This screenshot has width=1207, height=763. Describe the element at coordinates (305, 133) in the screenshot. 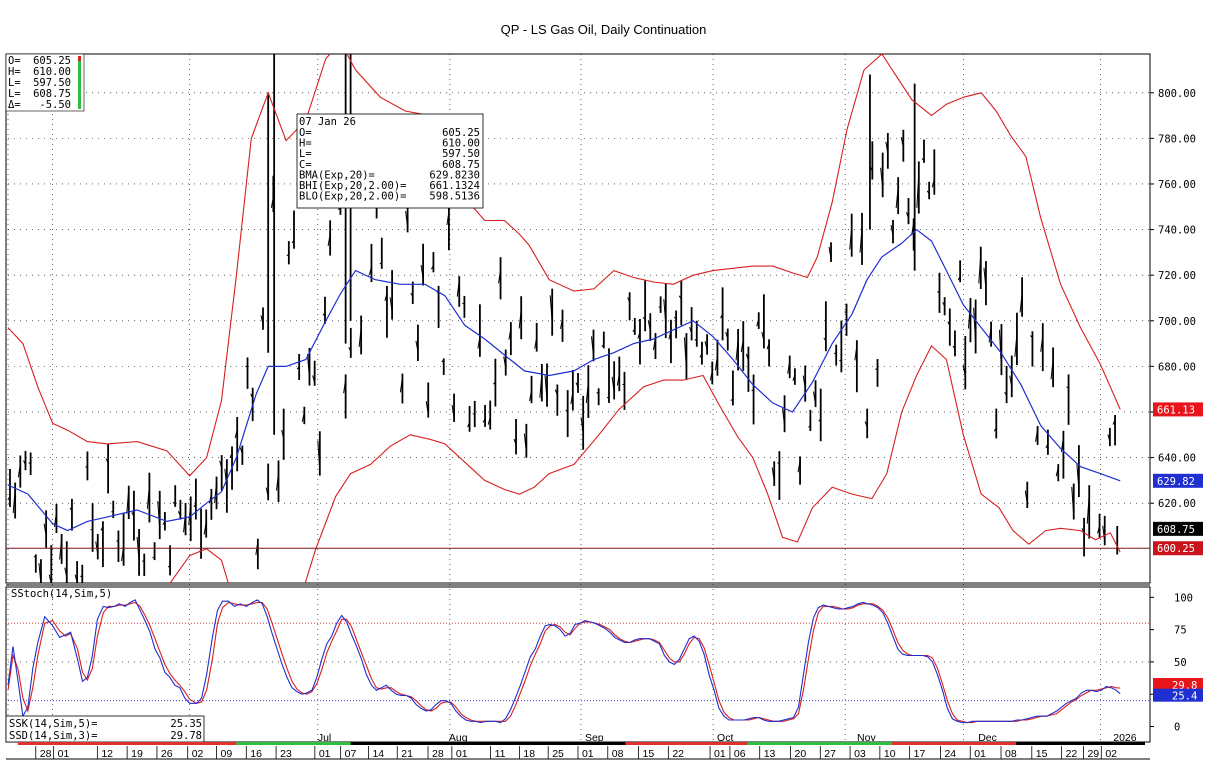

I see `tooltip-label: O=` at that location.